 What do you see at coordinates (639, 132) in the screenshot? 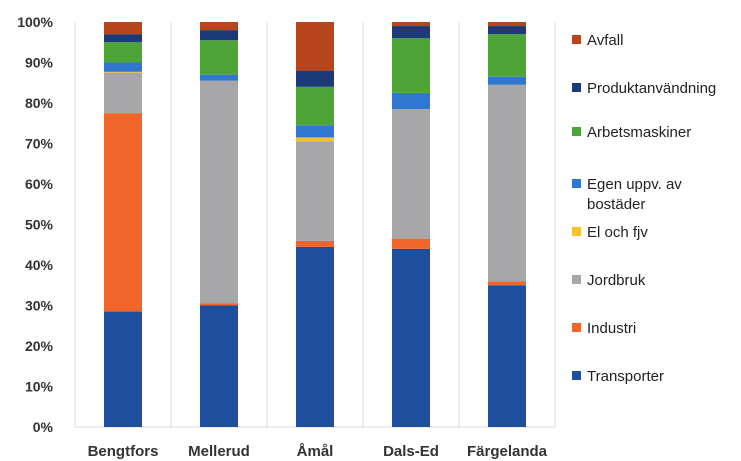
I see `legend-label: Arbetsmaskiner` at bounding box center [639, 132].